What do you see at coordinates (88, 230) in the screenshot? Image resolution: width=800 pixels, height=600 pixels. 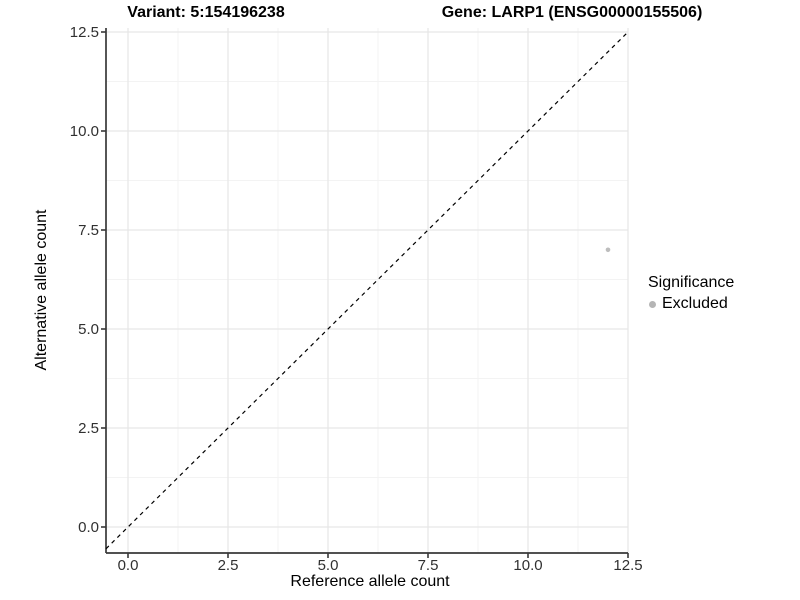 I see `y-tick-label: 7.5` at bounding box center [88, 230].